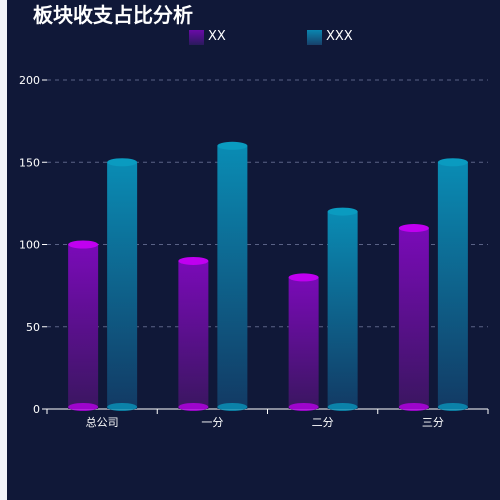 The width and height of the screenshot is (500, 500). I want to click on legend-swatch-xxx, so click(314, 37).